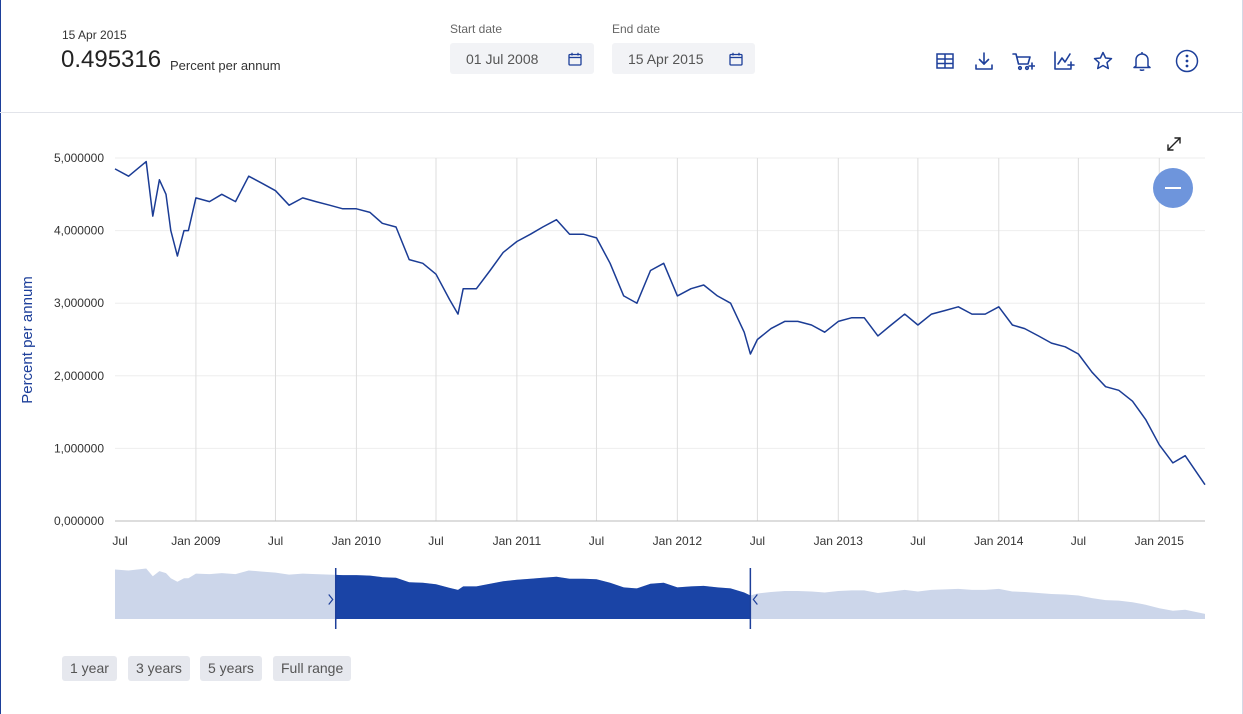 This screenshot has width=1243, height=714. Describe the element at coordinates (1160, 541) in the screenshot. I see `x-tick-label: Jan 2015` at that location.